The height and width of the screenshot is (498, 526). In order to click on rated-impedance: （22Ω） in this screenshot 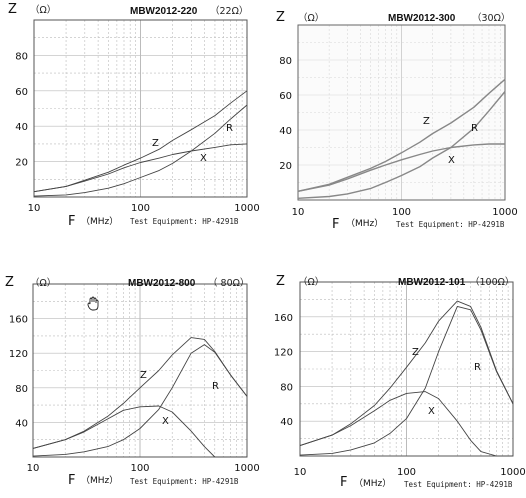, I will do `click(229, 11)`.